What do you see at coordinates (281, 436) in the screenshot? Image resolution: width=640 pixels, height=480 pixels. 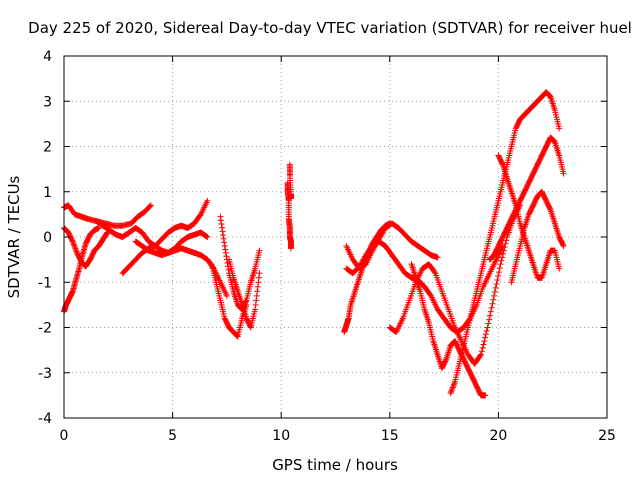 I see `x-tick-label: 10` at bounding box center [281, 436].